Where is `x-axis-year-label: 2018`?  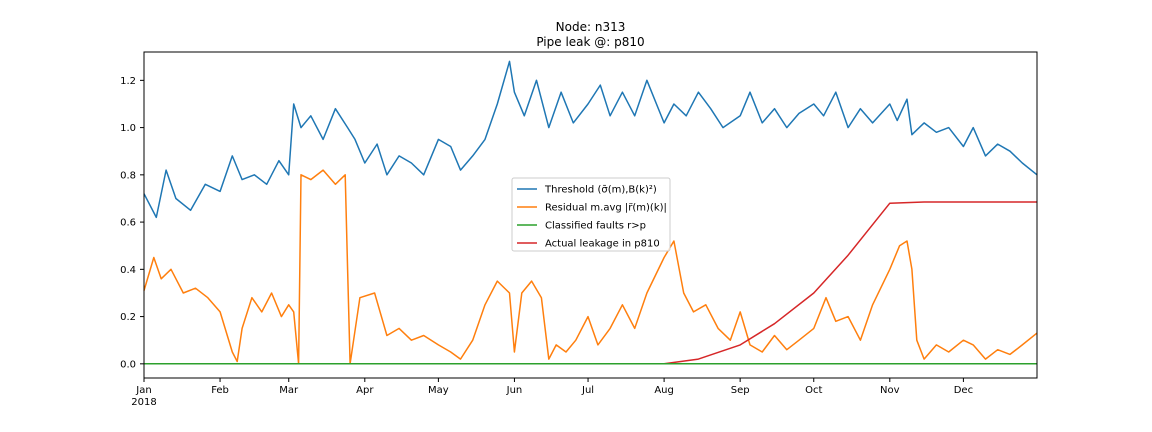 x-axis-year-label: 2018 is located at coordinates (143, 402).